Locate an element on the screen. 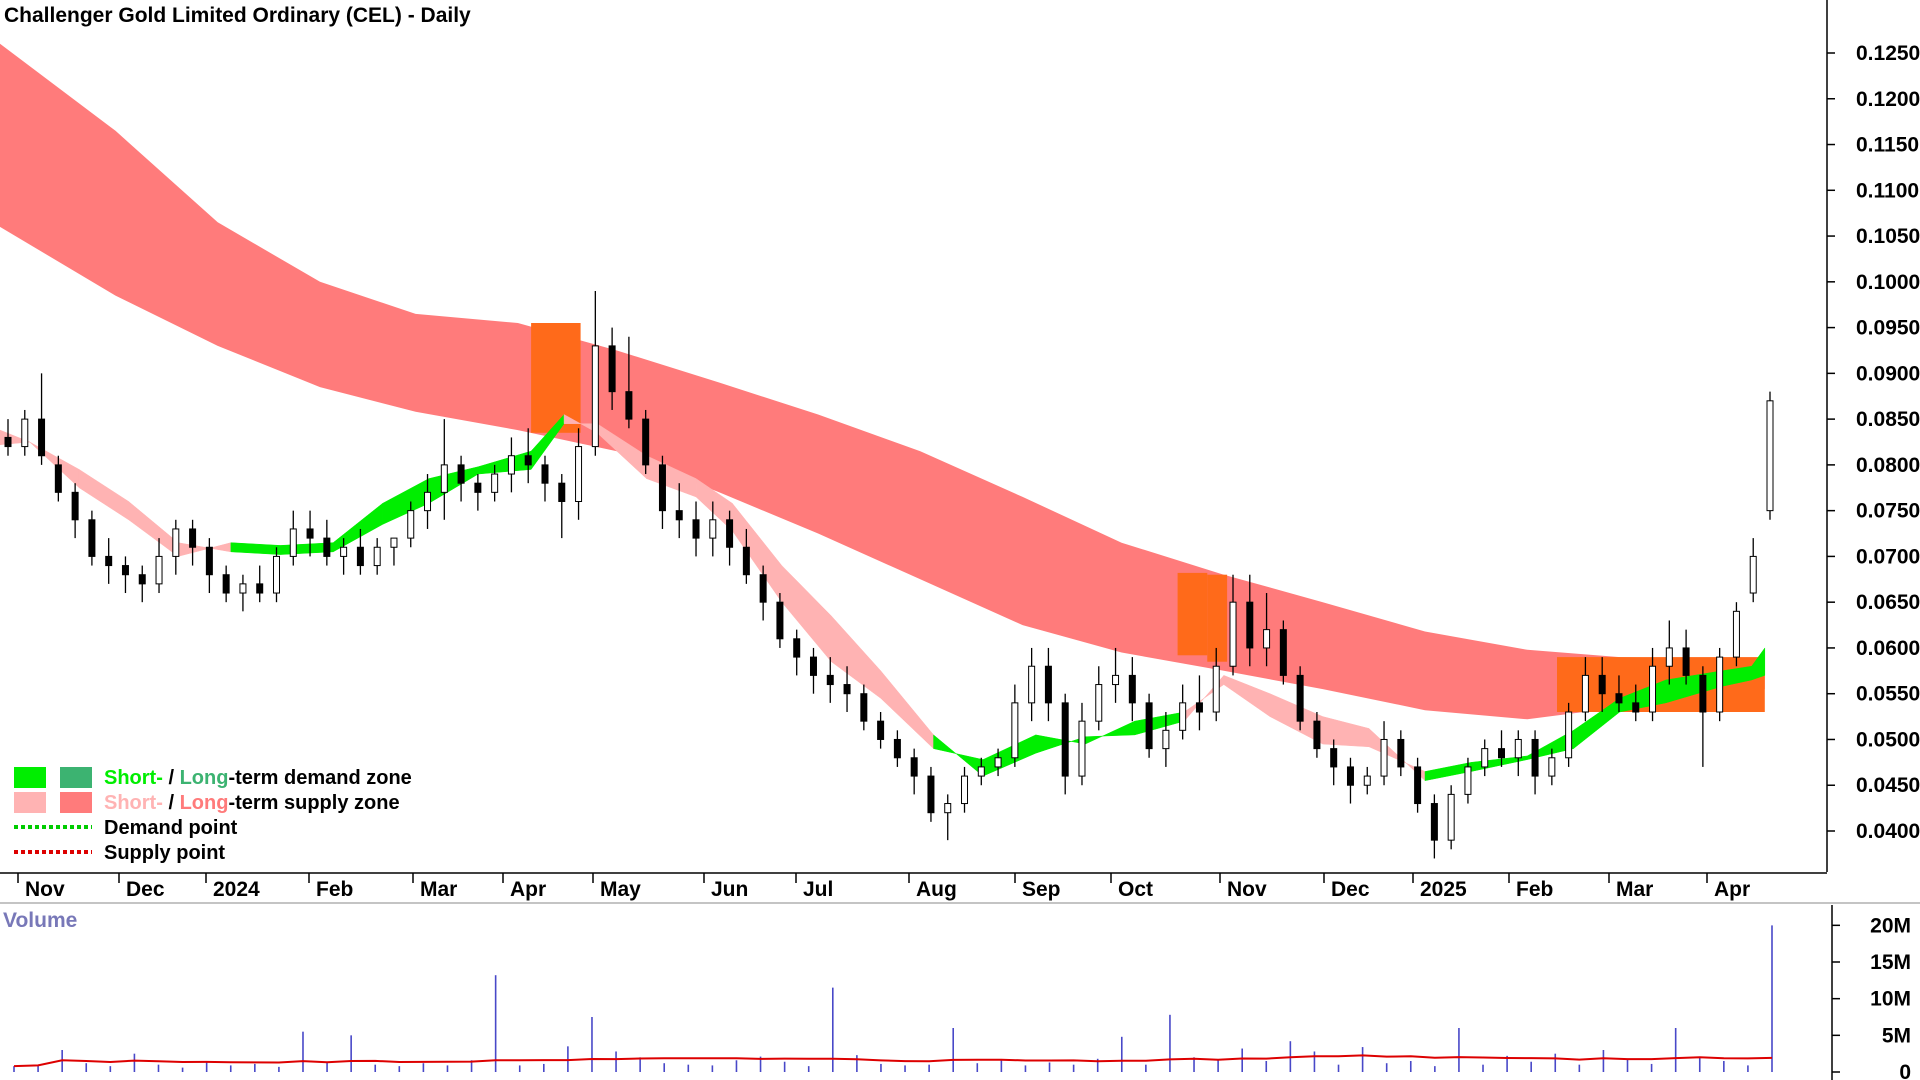 The image size is (1920, 1080). legend-demand-long: Long is located at coordinates (204, 778).